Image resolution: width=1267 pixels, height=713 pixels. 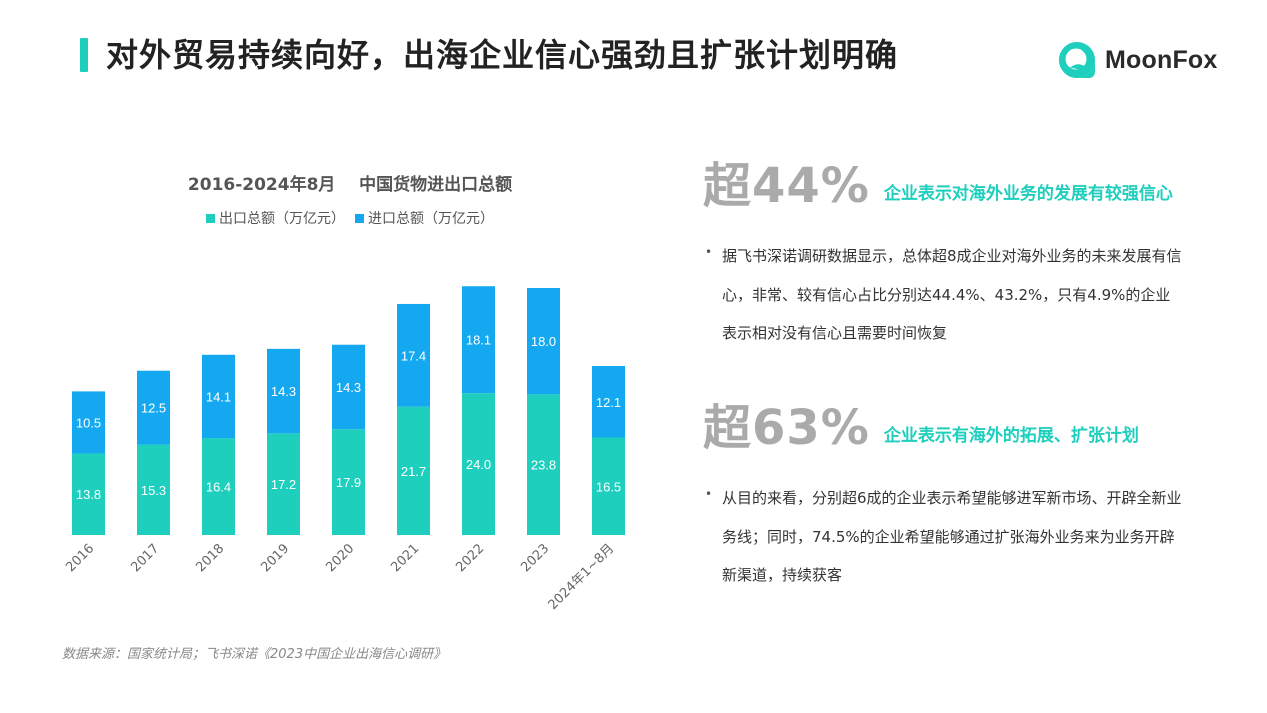 What do you see at coordinates (275, 558) in the screenshot?
I see `x-tick-label-2019: 2019` at bounding box center [275, 558].